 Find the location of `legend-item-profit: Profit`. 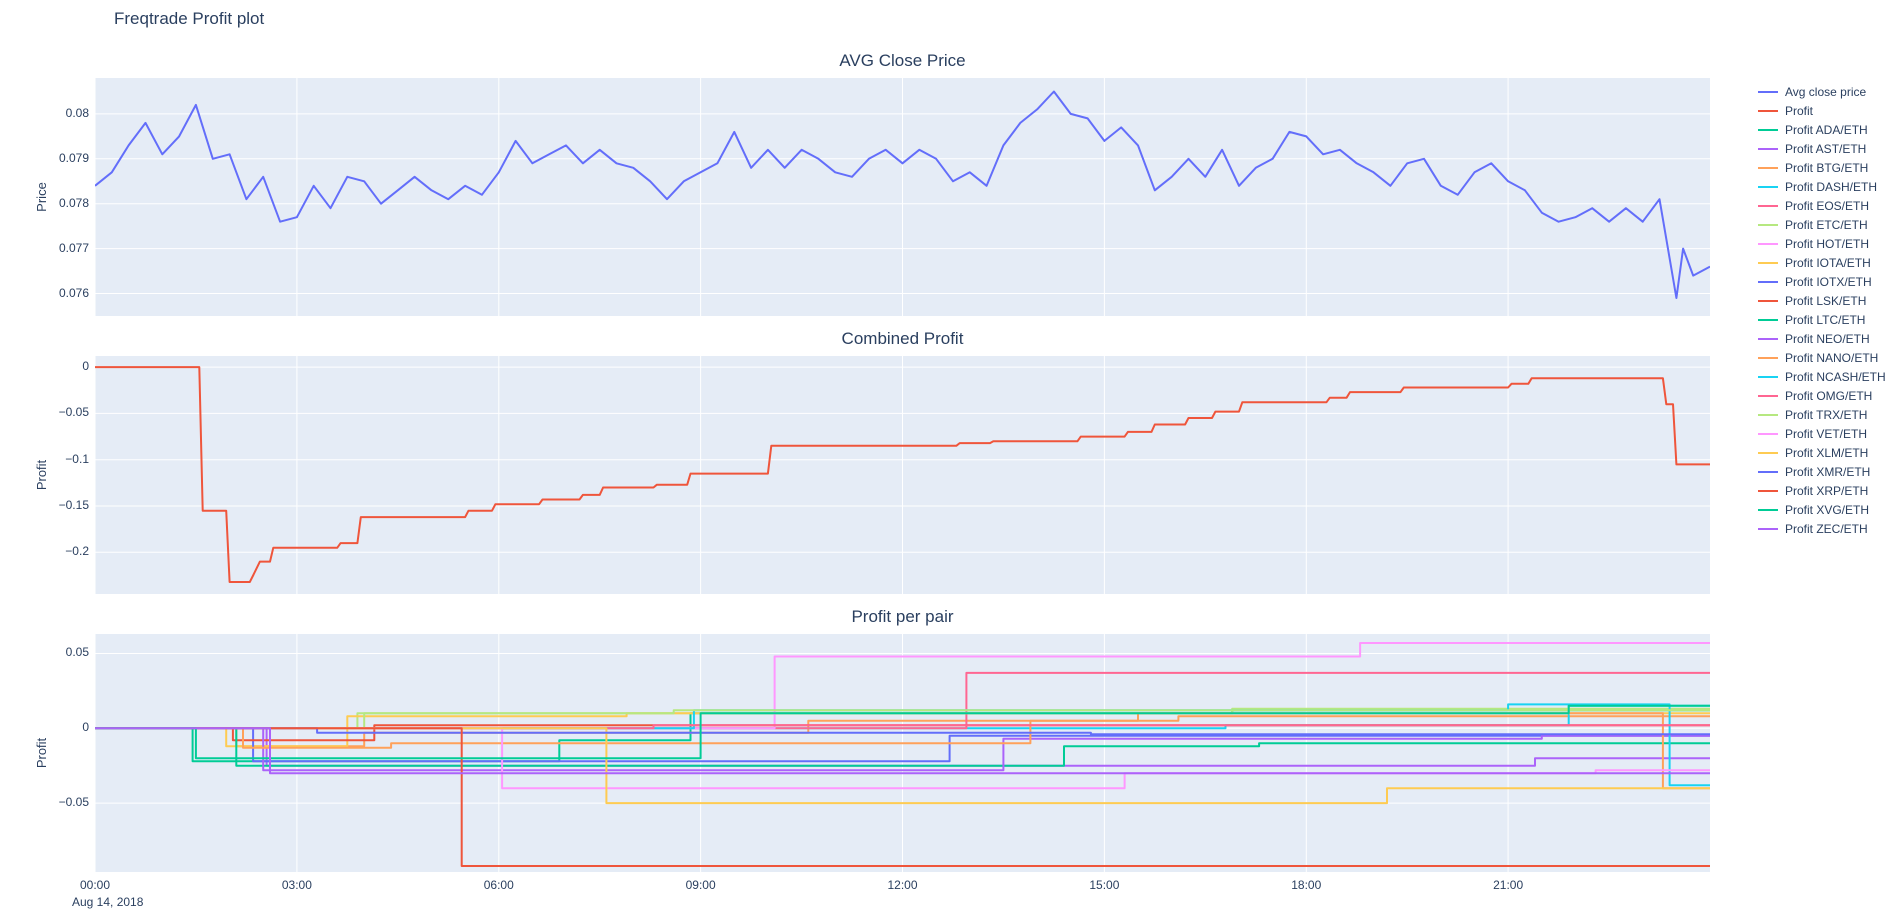

legend-item-profit: Profit is located at coordinates (1822, 110).